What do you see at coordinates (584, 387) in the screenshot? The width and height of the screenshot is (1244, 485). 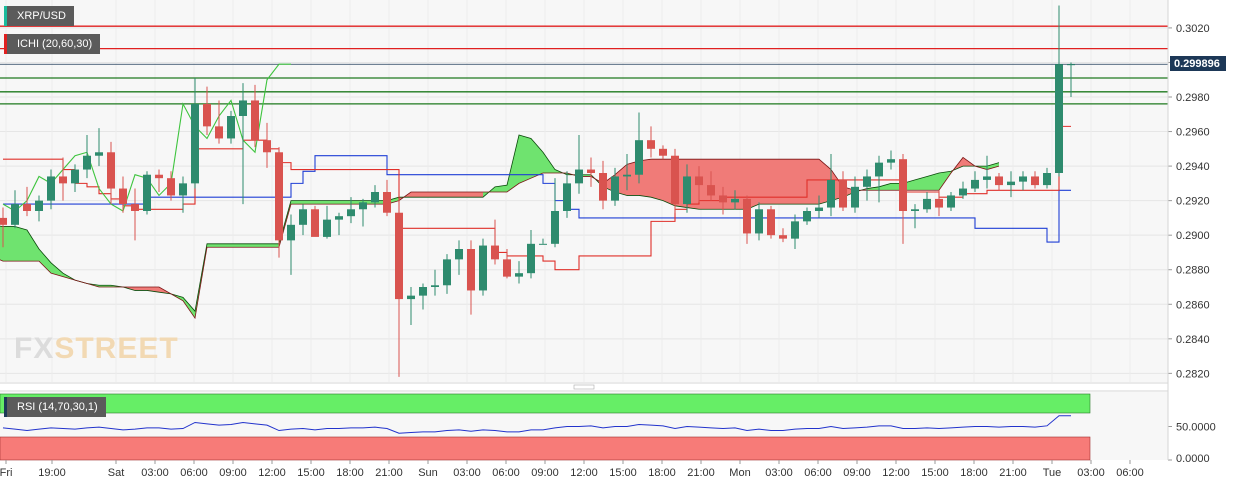 I see `panel-divider-handle` at bounding box center [584, 387].